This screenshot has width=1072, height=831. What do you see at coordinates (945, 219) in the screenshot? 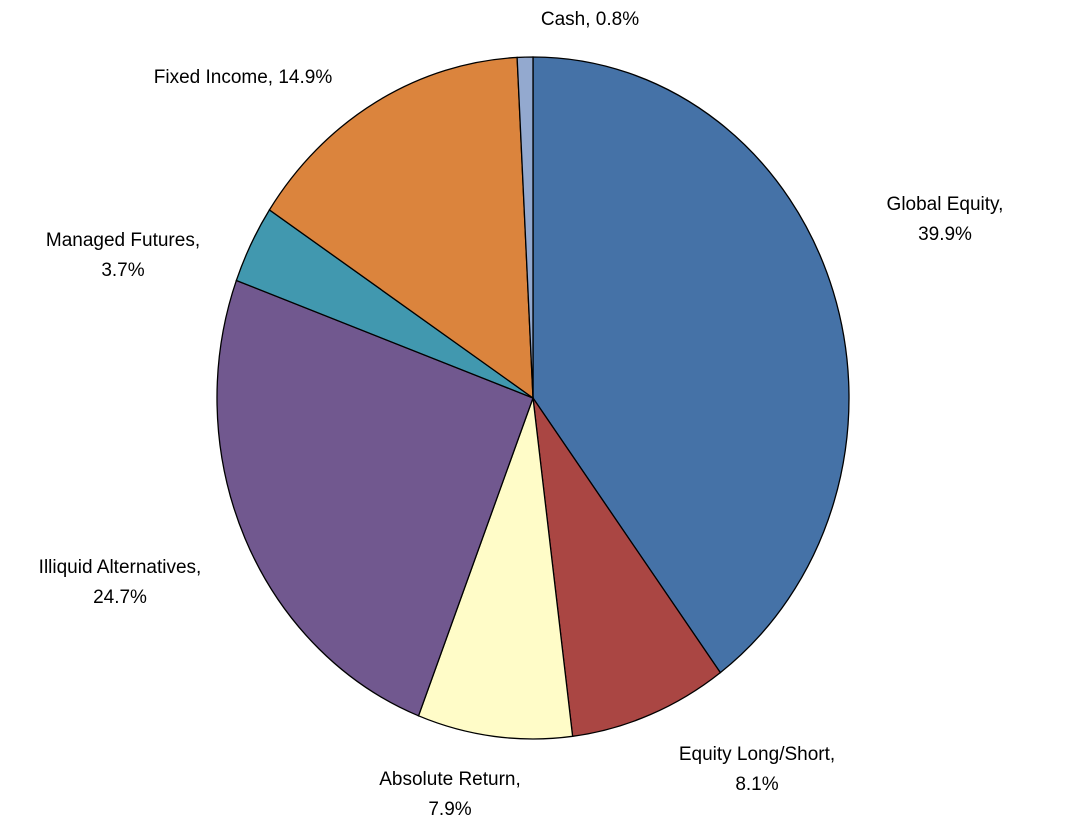
I see `data-label: Global Equity, 39.9%` at bounding box center [945, 219].